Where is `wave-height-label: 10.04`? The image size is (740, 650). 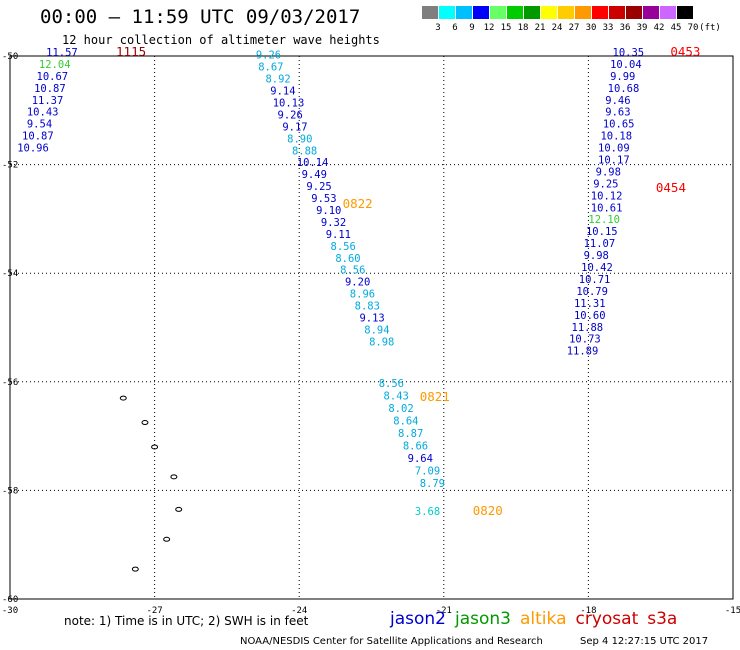 wave-height-label: 10.04 is located at coordinates (626, 65).